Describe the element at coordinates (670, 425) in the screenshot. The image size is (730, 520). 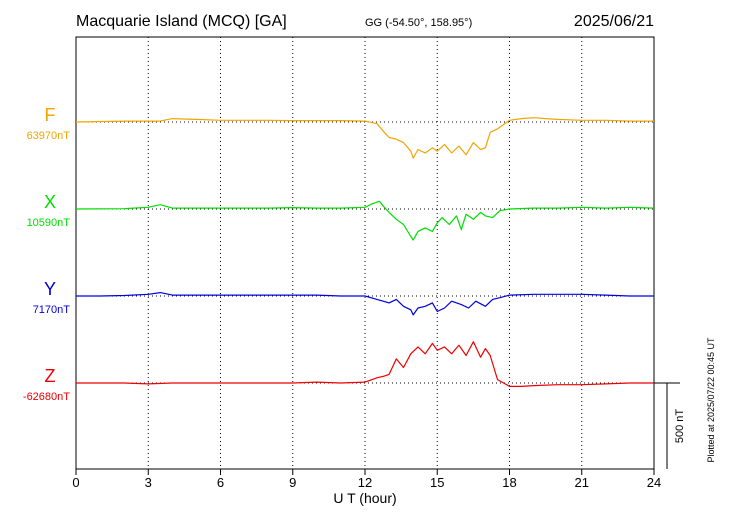
I see `scale-bar: 500 nT` at that location.